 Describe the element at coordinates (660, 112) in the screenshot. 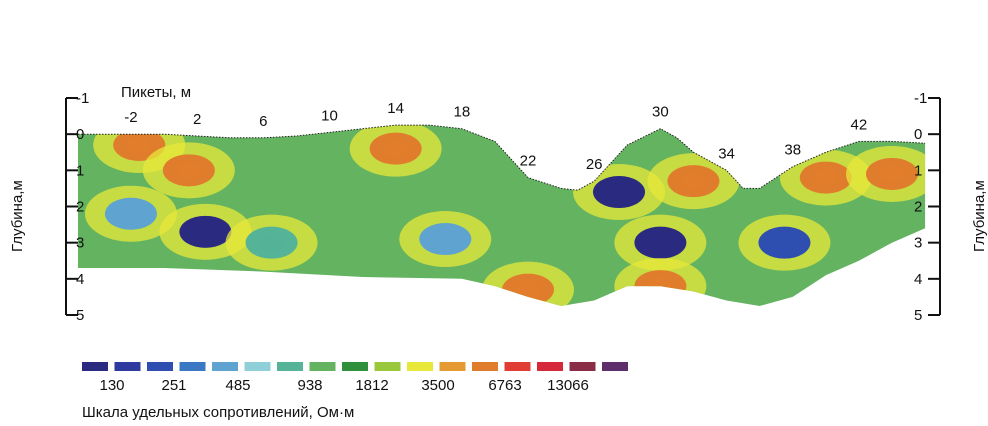

I see `picket-tick-label: 30` at that location.